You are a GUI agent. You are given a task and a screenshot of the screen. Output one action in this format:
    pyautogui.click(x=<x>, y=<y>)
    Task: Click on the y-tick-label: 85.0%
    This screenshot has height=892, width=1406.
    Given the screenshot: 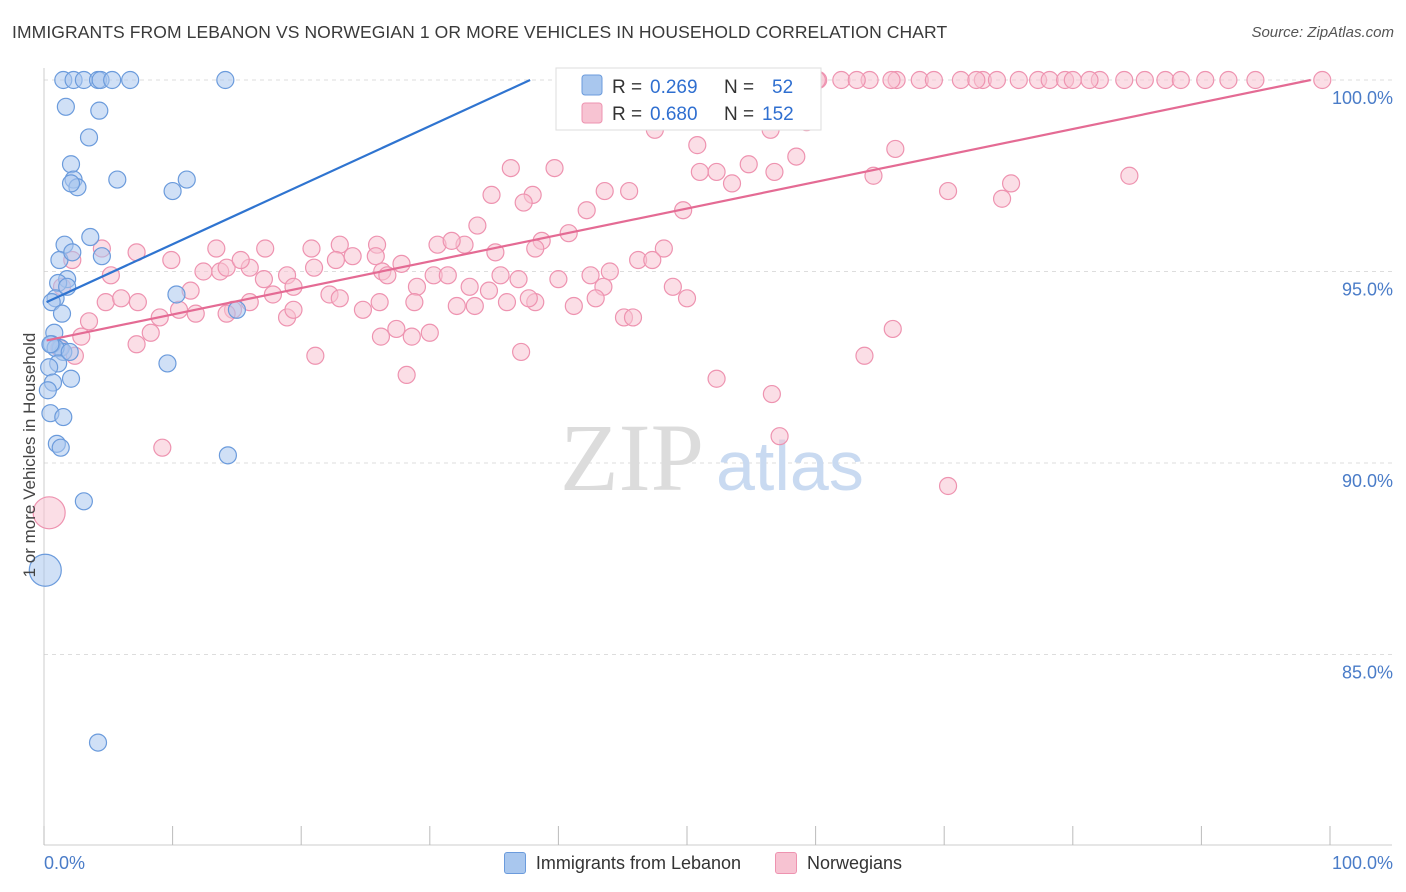 What is the action you would take?
    pyautogui.click(x=1367, y=673)
    